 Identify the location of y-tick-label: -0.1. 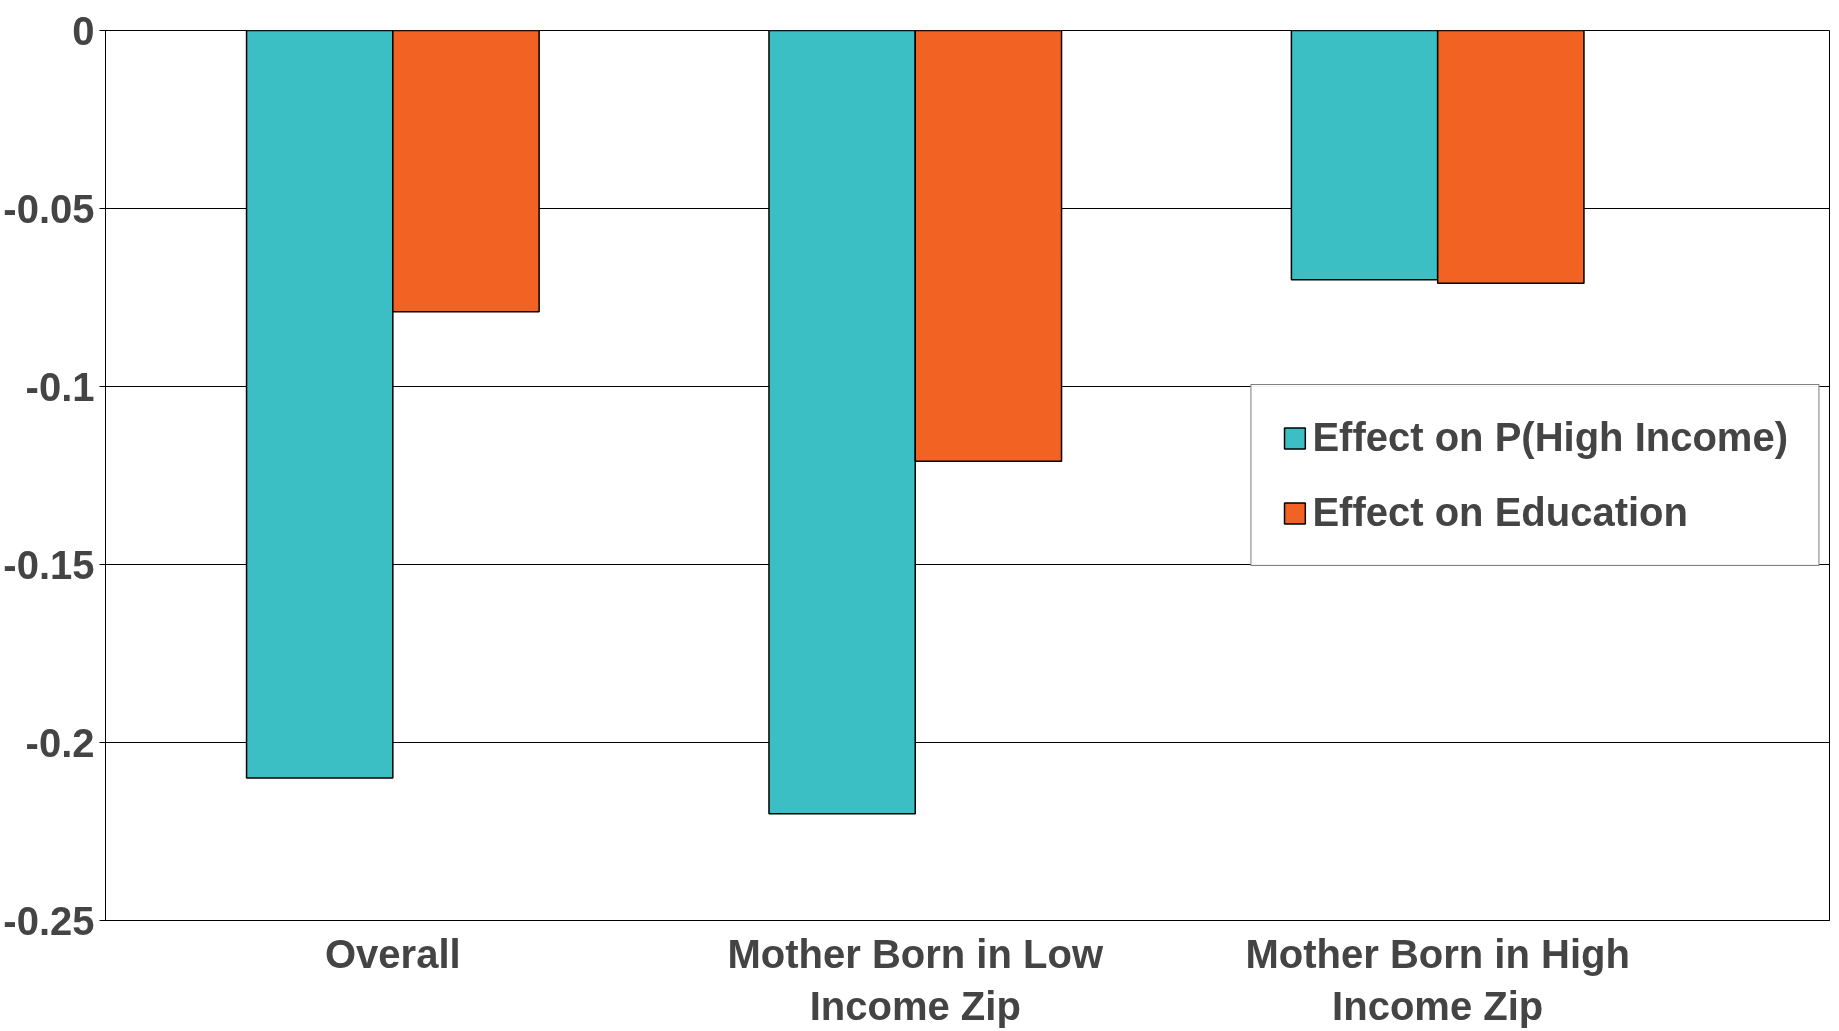
(60, 386).